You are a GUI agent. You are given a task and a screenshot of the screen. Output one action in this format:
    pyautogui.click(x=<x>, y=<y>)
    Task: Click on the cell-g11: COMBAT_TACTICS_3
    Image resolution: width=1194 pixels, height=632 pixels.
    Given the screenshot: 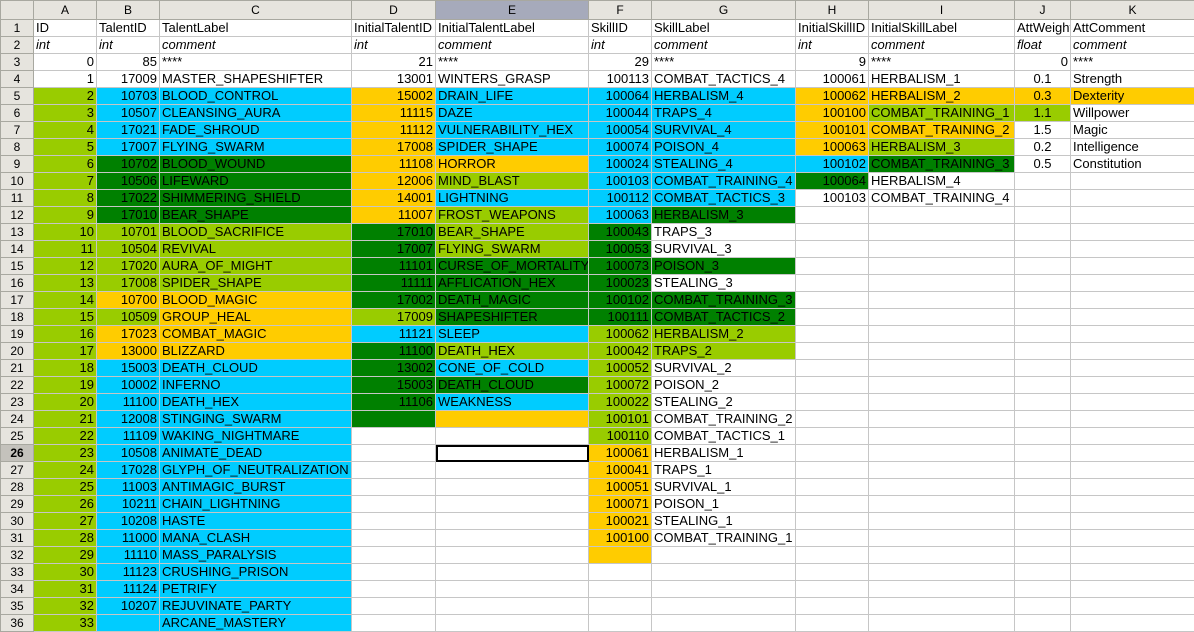 What is the action you would take?
    pyautogui.click(x=724, y=198)
    